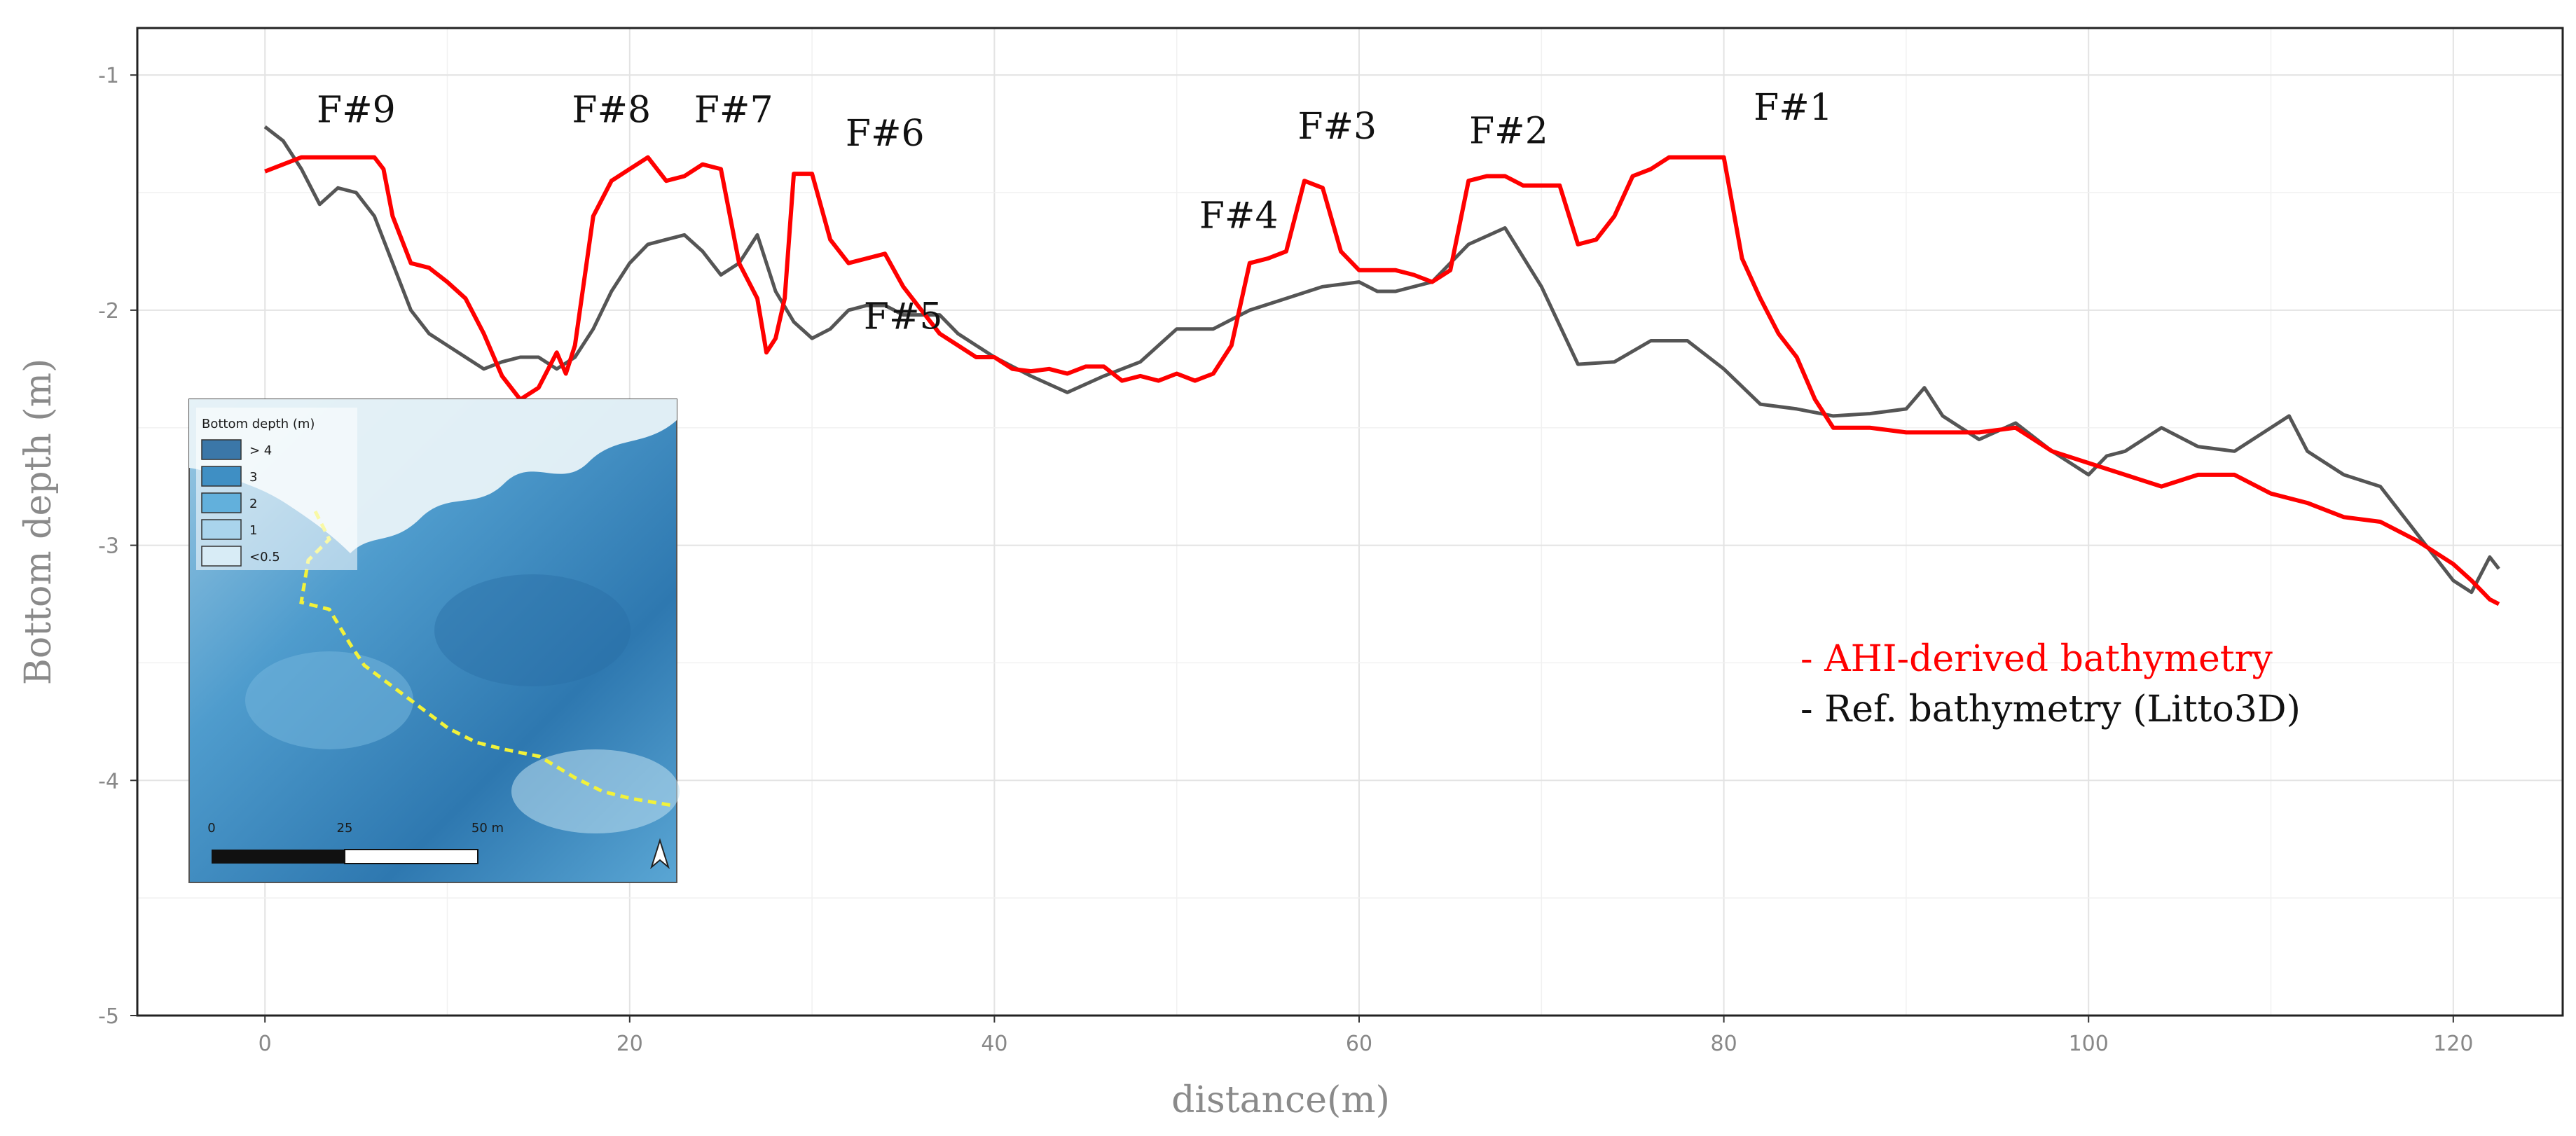 The width and height of the screenshot is (2576, 1136). Describe the element at coordinates (39, 522) in the screenshot. I see `y-axis-title: Bottom depth (m)` at that location.